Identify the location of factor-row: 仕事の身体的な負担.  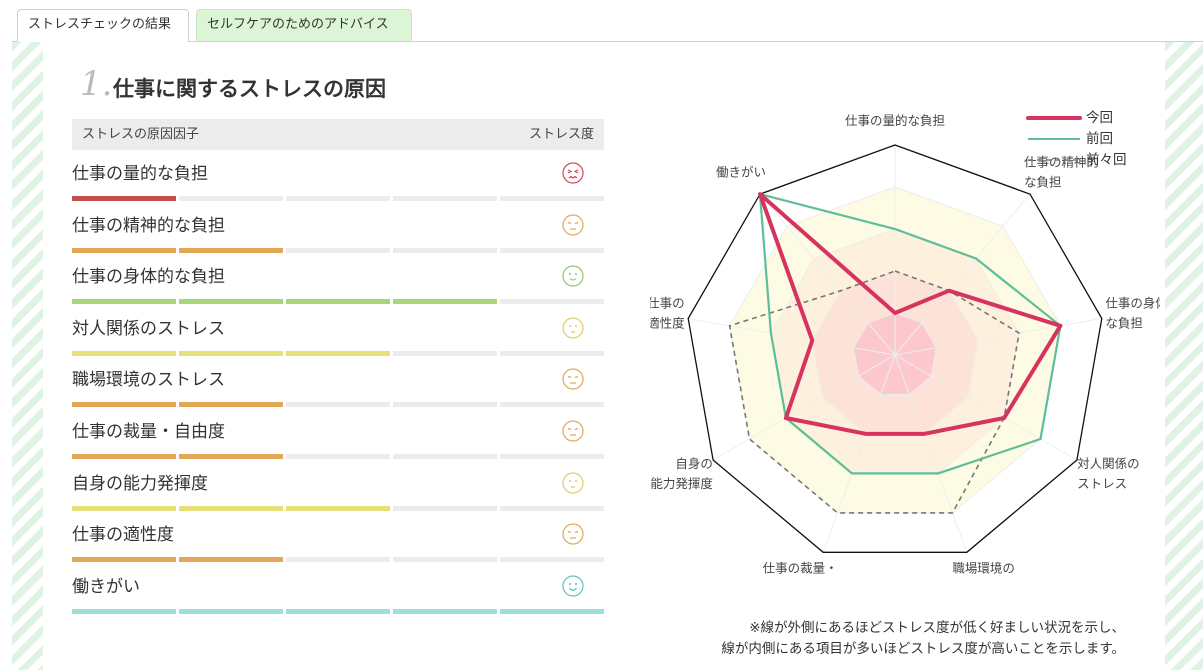
(338, 279).